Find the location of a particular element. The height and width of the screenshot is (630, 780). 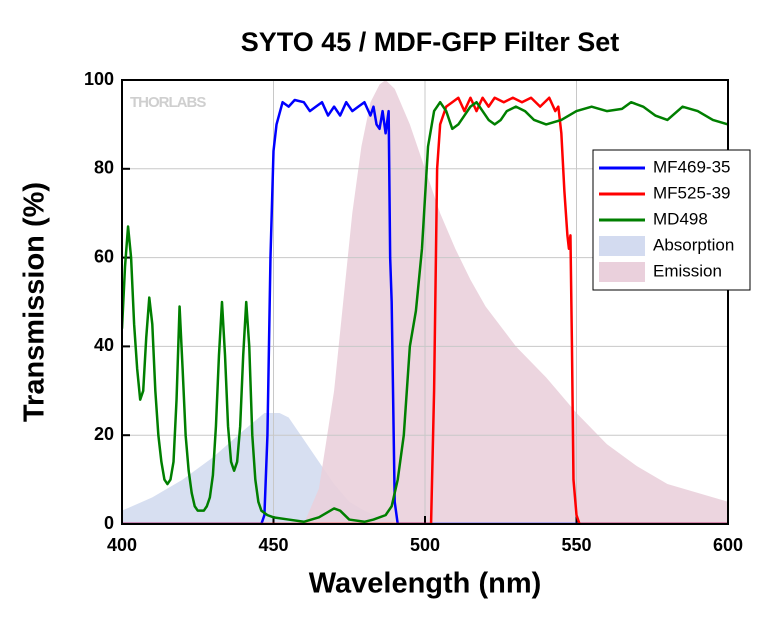

chart-title: SYTO 45 / MDF-GFP Filter Set is located at coordinates (430, 42).